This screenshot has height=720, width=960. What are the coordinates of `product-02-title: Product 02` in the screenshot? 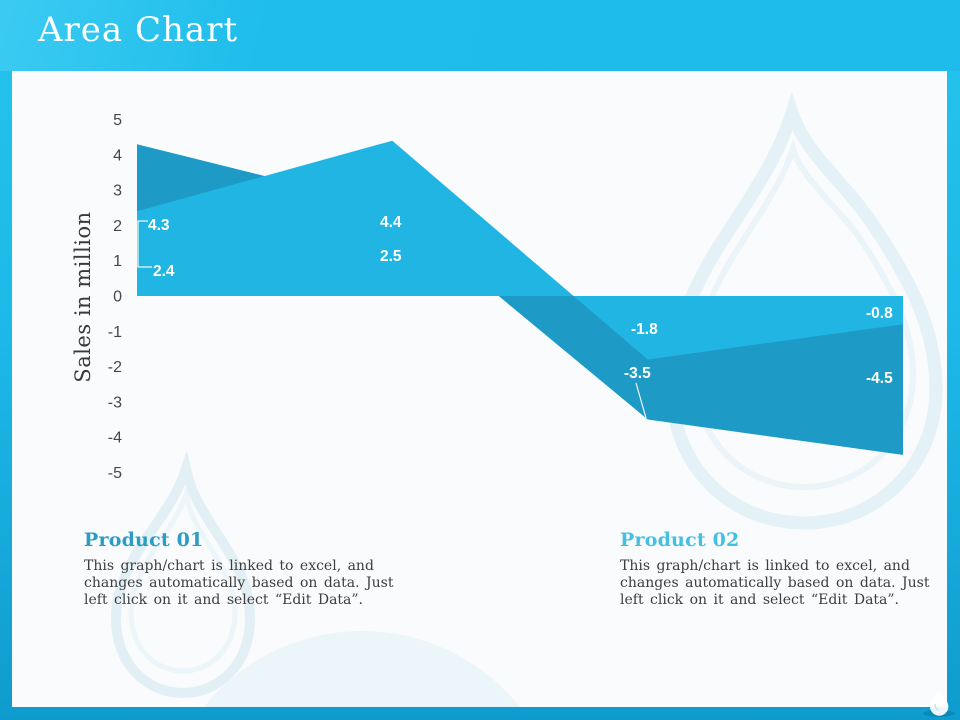 It's located at (680, 540).